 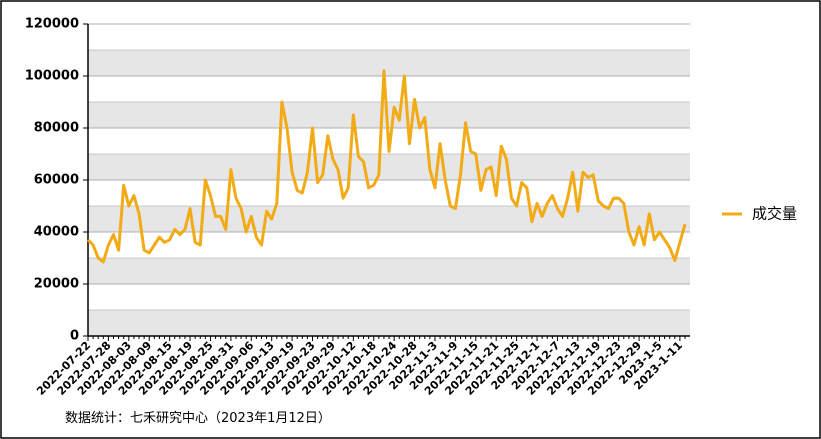 What do you see at coordinates (52, 24) in the screenshot?
I see `y-tick-label: 120000` at bounding box center [52, 24].